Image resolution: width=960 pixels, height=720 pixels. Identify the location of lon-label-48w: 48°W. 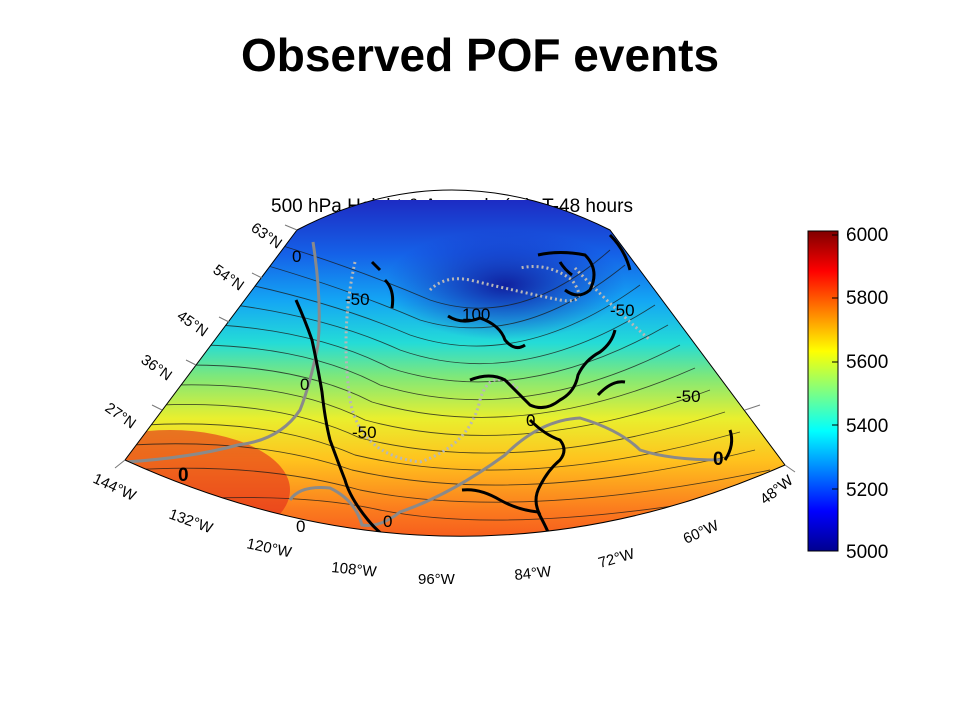
(777, 490).